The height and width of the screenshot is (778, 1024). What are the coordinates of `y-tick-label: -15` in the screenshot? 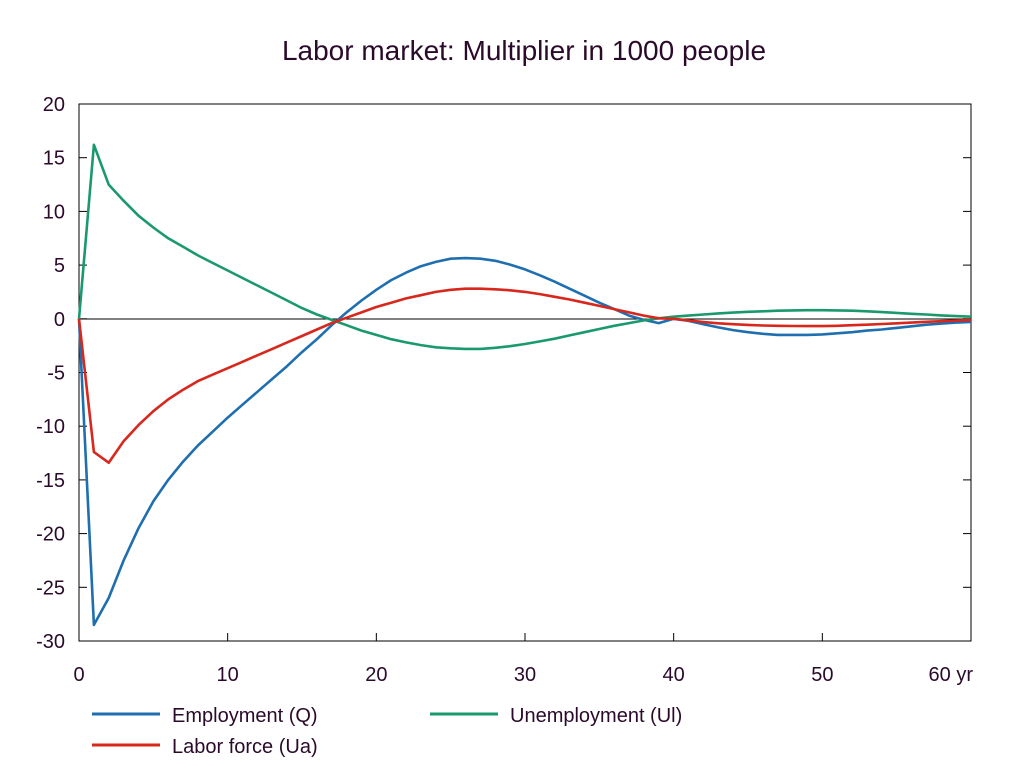 It's located at (50, 481).